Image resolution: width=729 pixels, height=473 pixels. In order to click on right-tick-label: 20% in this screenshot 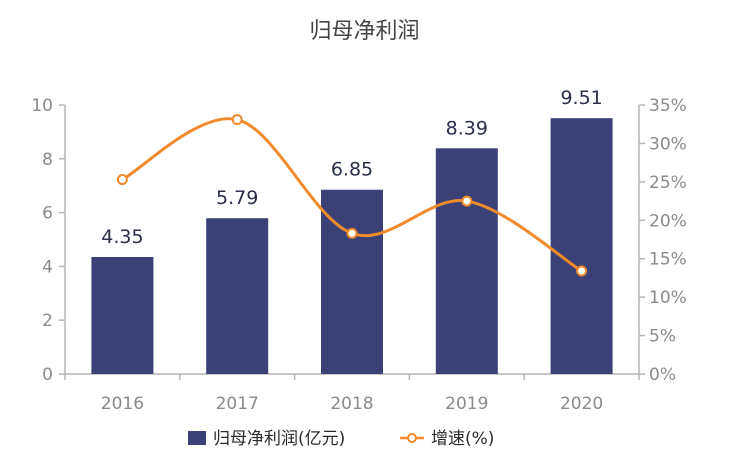, I will do `click(668, 221)`.